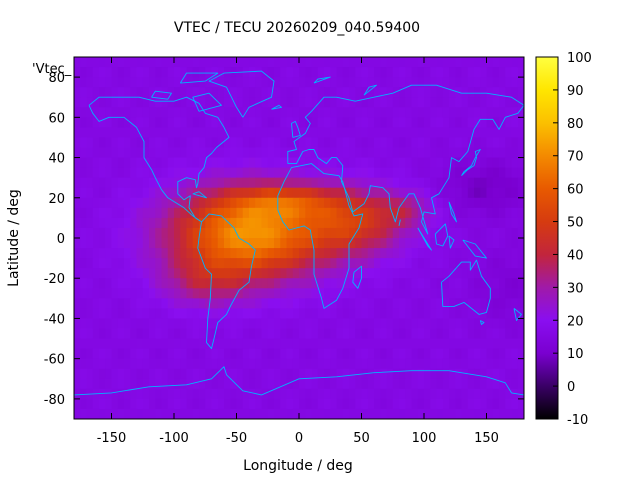  I want to click on coastline-south-america, so click(226, 281).